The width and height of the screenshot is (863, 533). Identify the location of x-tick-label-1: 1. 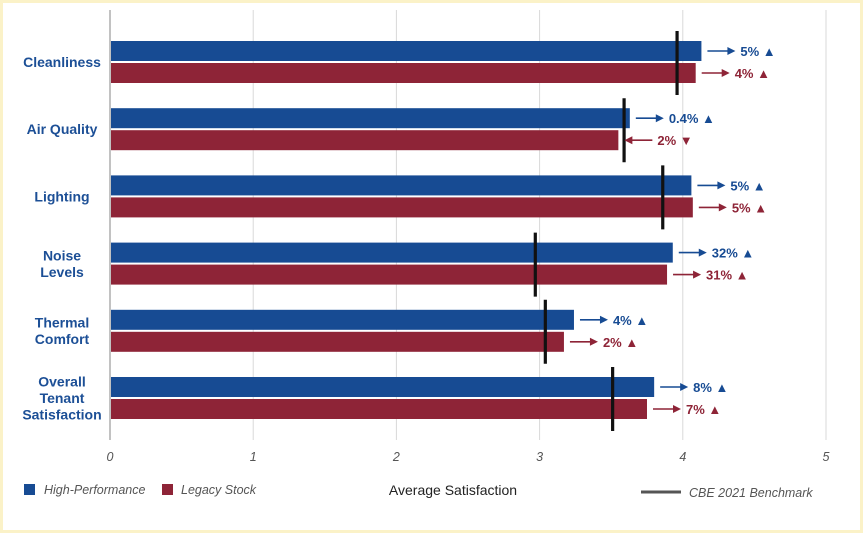
(253, 457).